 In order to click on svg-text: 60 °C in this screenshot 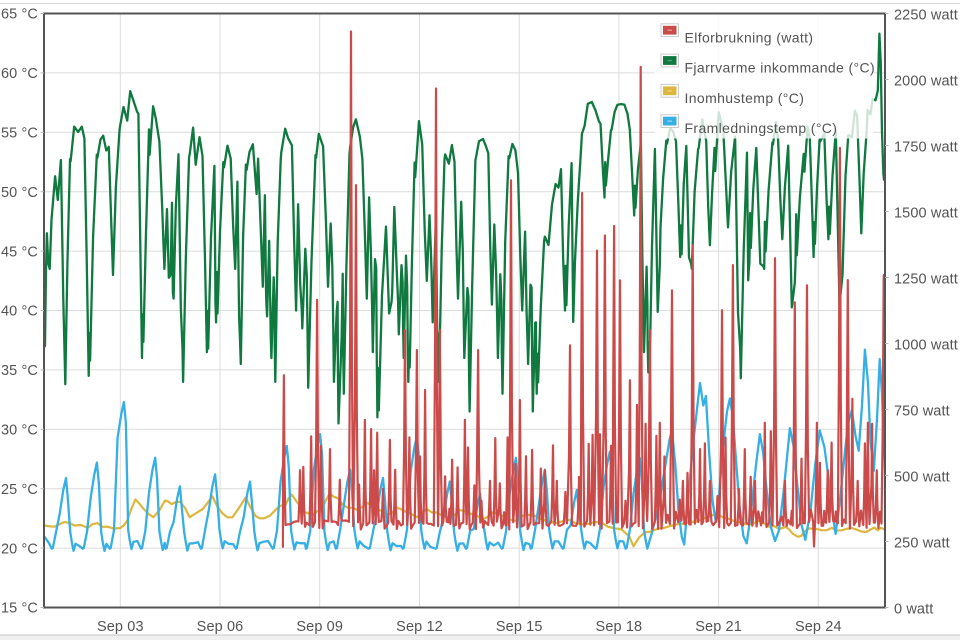, I will do `click(19, 74)`.